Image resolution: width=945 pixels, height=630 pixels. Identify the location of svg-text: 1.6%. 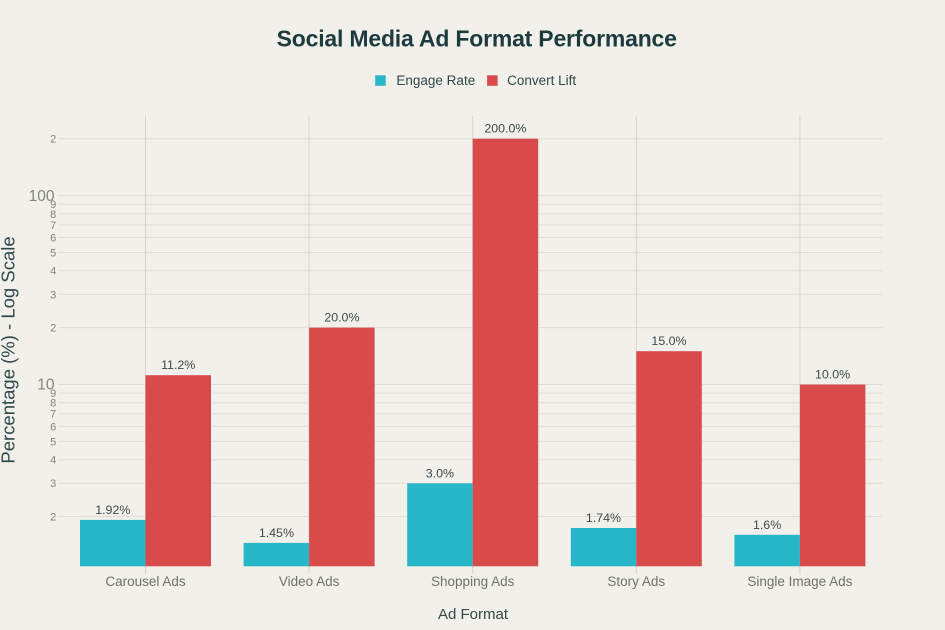
(767, 525).